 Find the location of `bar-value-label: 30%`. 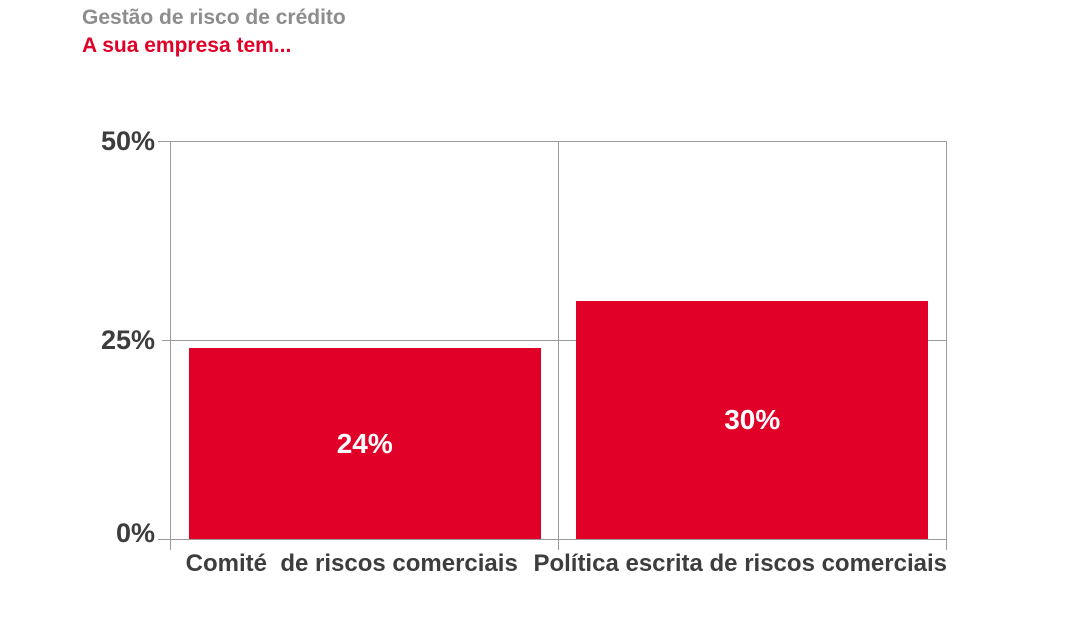

bar-value-label: 30% is located at coordinates (752, 419).